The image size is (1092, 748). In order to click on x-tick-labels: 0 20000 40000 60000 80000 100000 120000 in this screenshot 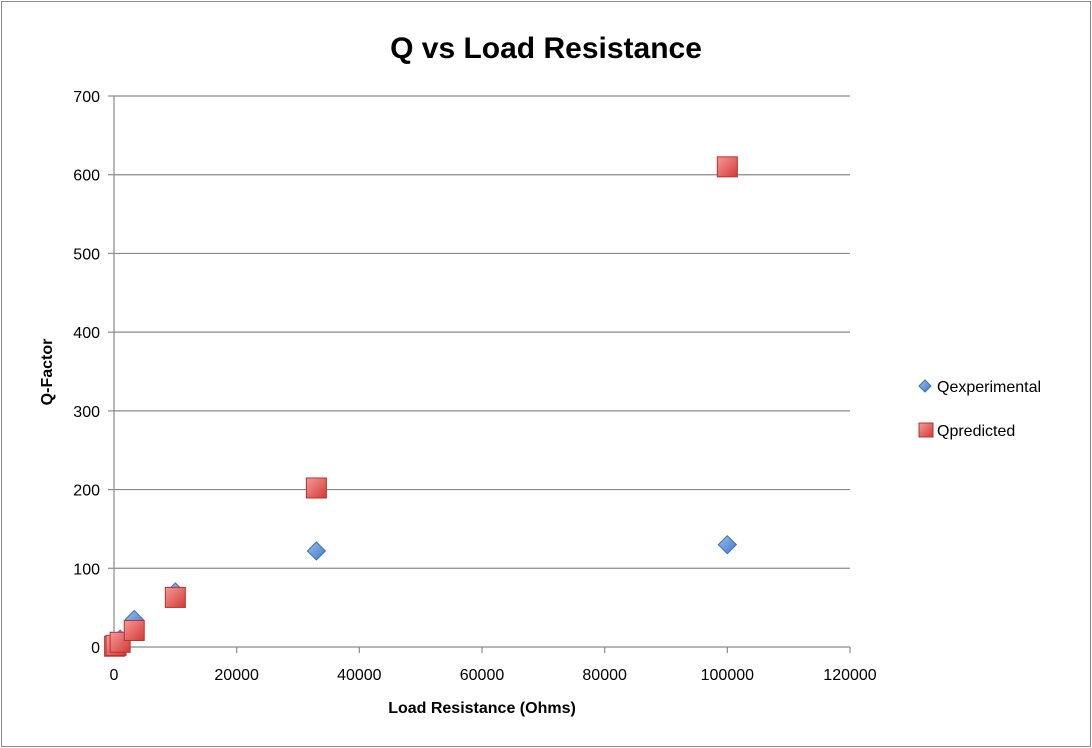, I will do `click(493, 675)`.